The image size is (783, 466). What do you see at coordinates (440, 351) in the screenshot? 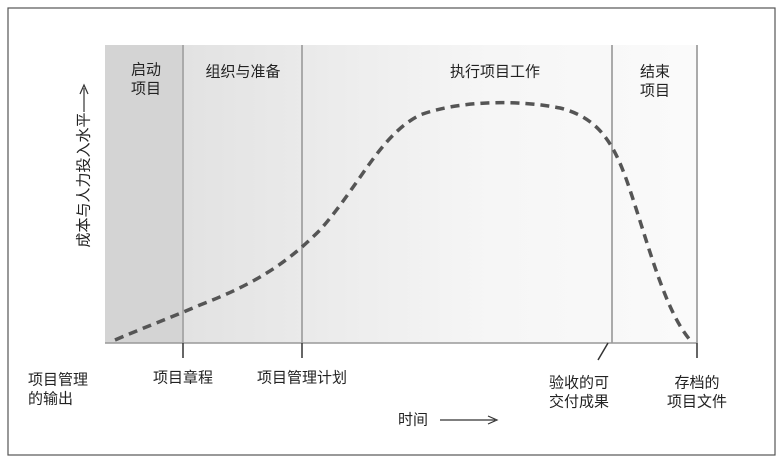
I see `output-ticks` at bounding box center [440, 351].